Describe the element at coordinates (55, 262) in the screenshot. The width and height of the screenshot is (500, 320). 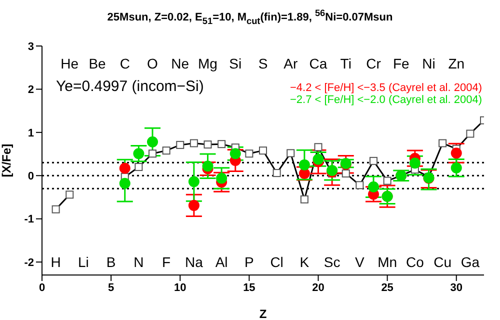
I see `annotation: H` at that location.